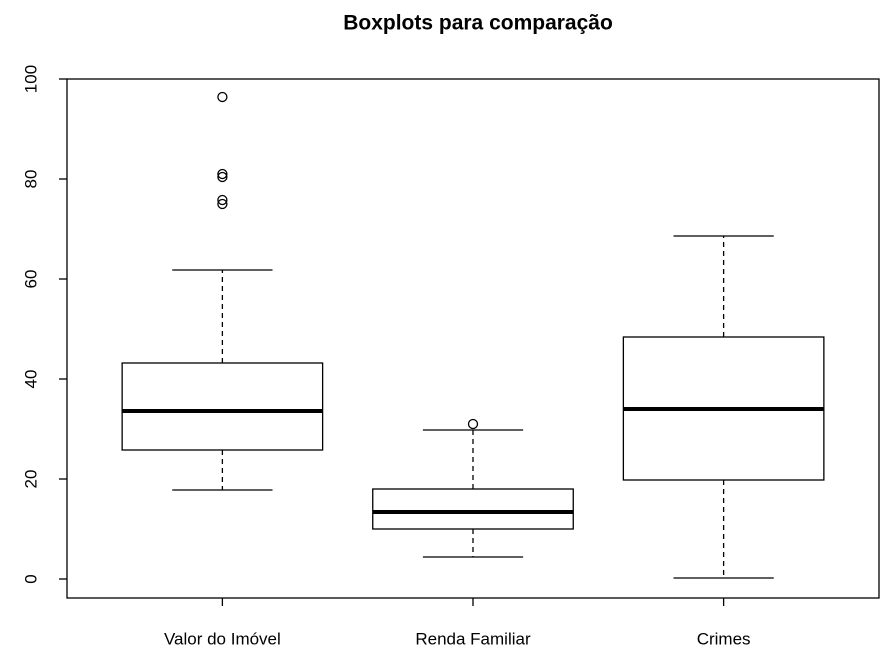 The height and width of the screenshot is (653, 882). Describe the element at coordinates (30, 179) in the screenshot. I see `y-tick-label: 80` at that location.